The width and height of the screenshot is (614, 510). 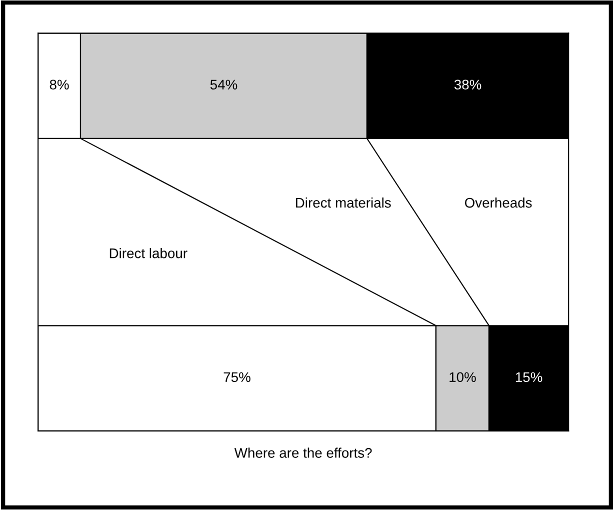 I want to click on annotation: Direct labour, so click(x=149, y=253).